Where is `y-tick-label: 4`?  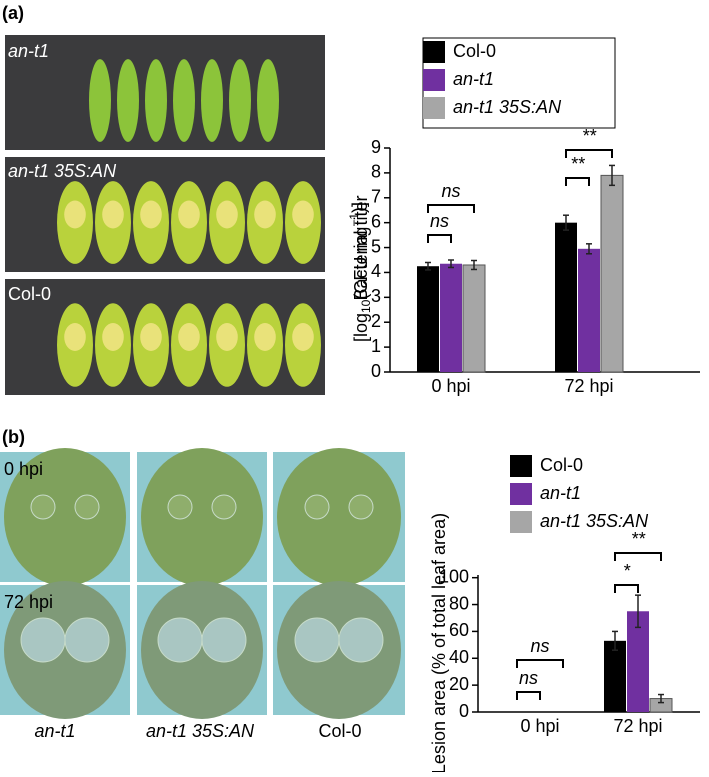
y-tick-label: 4 is located at coordinates (376, 271).